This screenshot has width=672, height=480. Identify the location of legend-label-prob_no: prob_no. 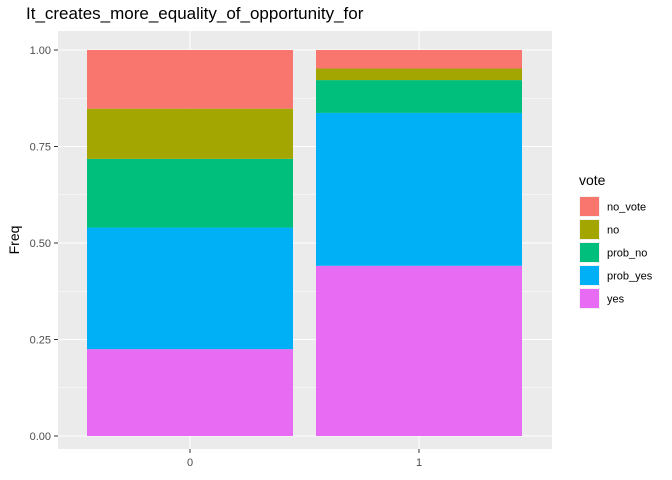
(627, 254).